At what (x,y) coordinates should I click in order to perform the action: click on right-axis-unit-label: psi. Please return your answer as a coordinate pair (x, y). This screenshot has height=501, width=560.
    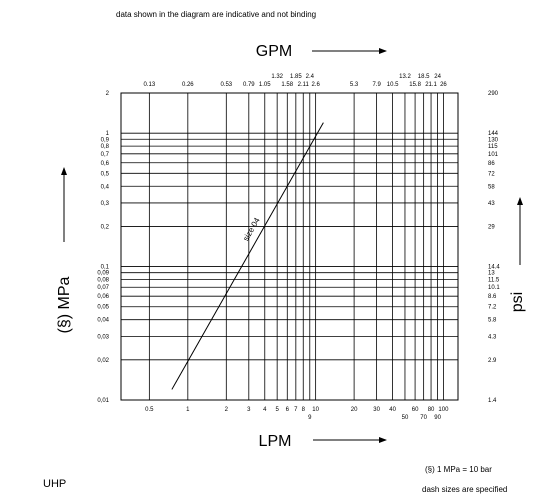
    Looking at the image, I should click on (517, 302).